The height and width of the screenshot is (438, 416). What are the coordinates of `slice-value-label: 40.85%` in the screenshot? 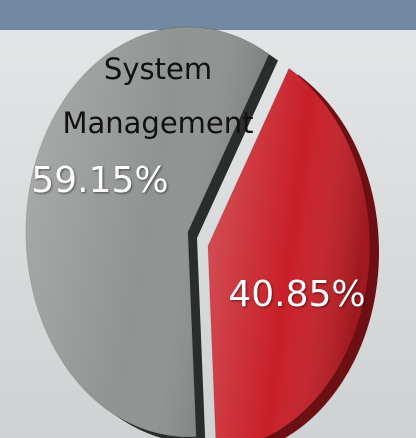 It's located at (296, 294).